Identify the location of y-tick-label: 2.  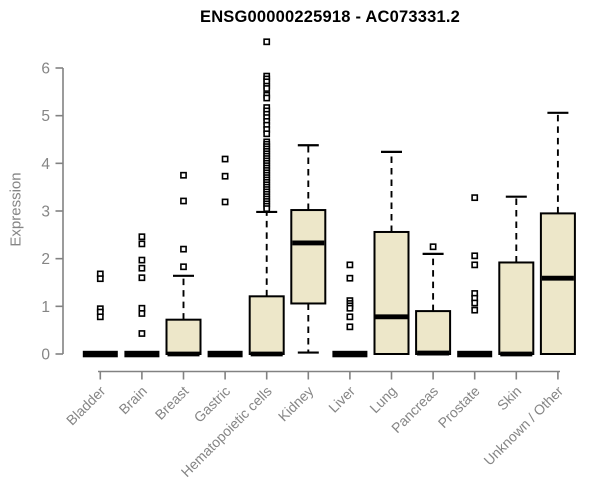
(45, 259).